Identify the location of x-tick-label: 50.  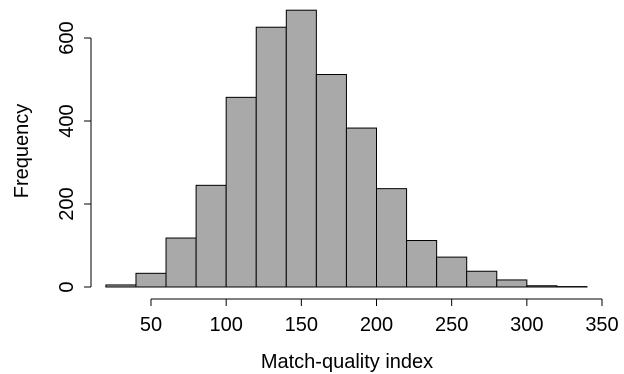
(151, 325).